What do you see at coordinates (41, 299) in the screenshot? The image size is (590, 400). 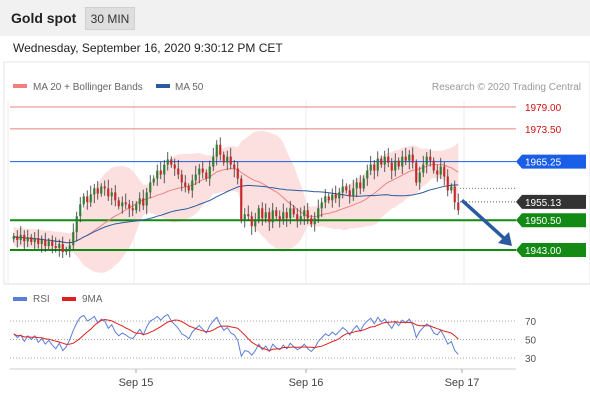 I see `rsi-legend-label: RSI` at bounding box center [41, 299].